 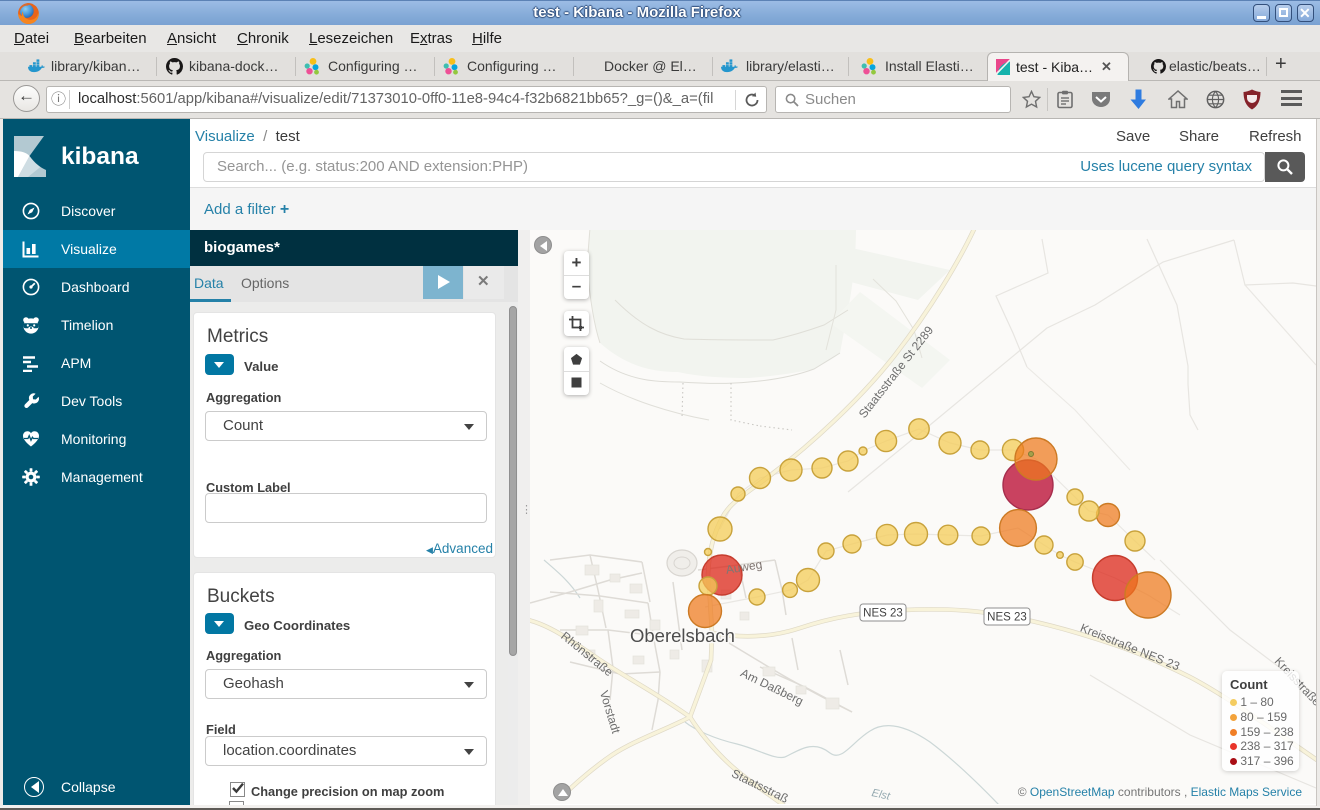 What do you see at coordinates (759, 785) in the screenshot?
I see `svg-text: Staatsstraß` at bounding box center [759, 785].